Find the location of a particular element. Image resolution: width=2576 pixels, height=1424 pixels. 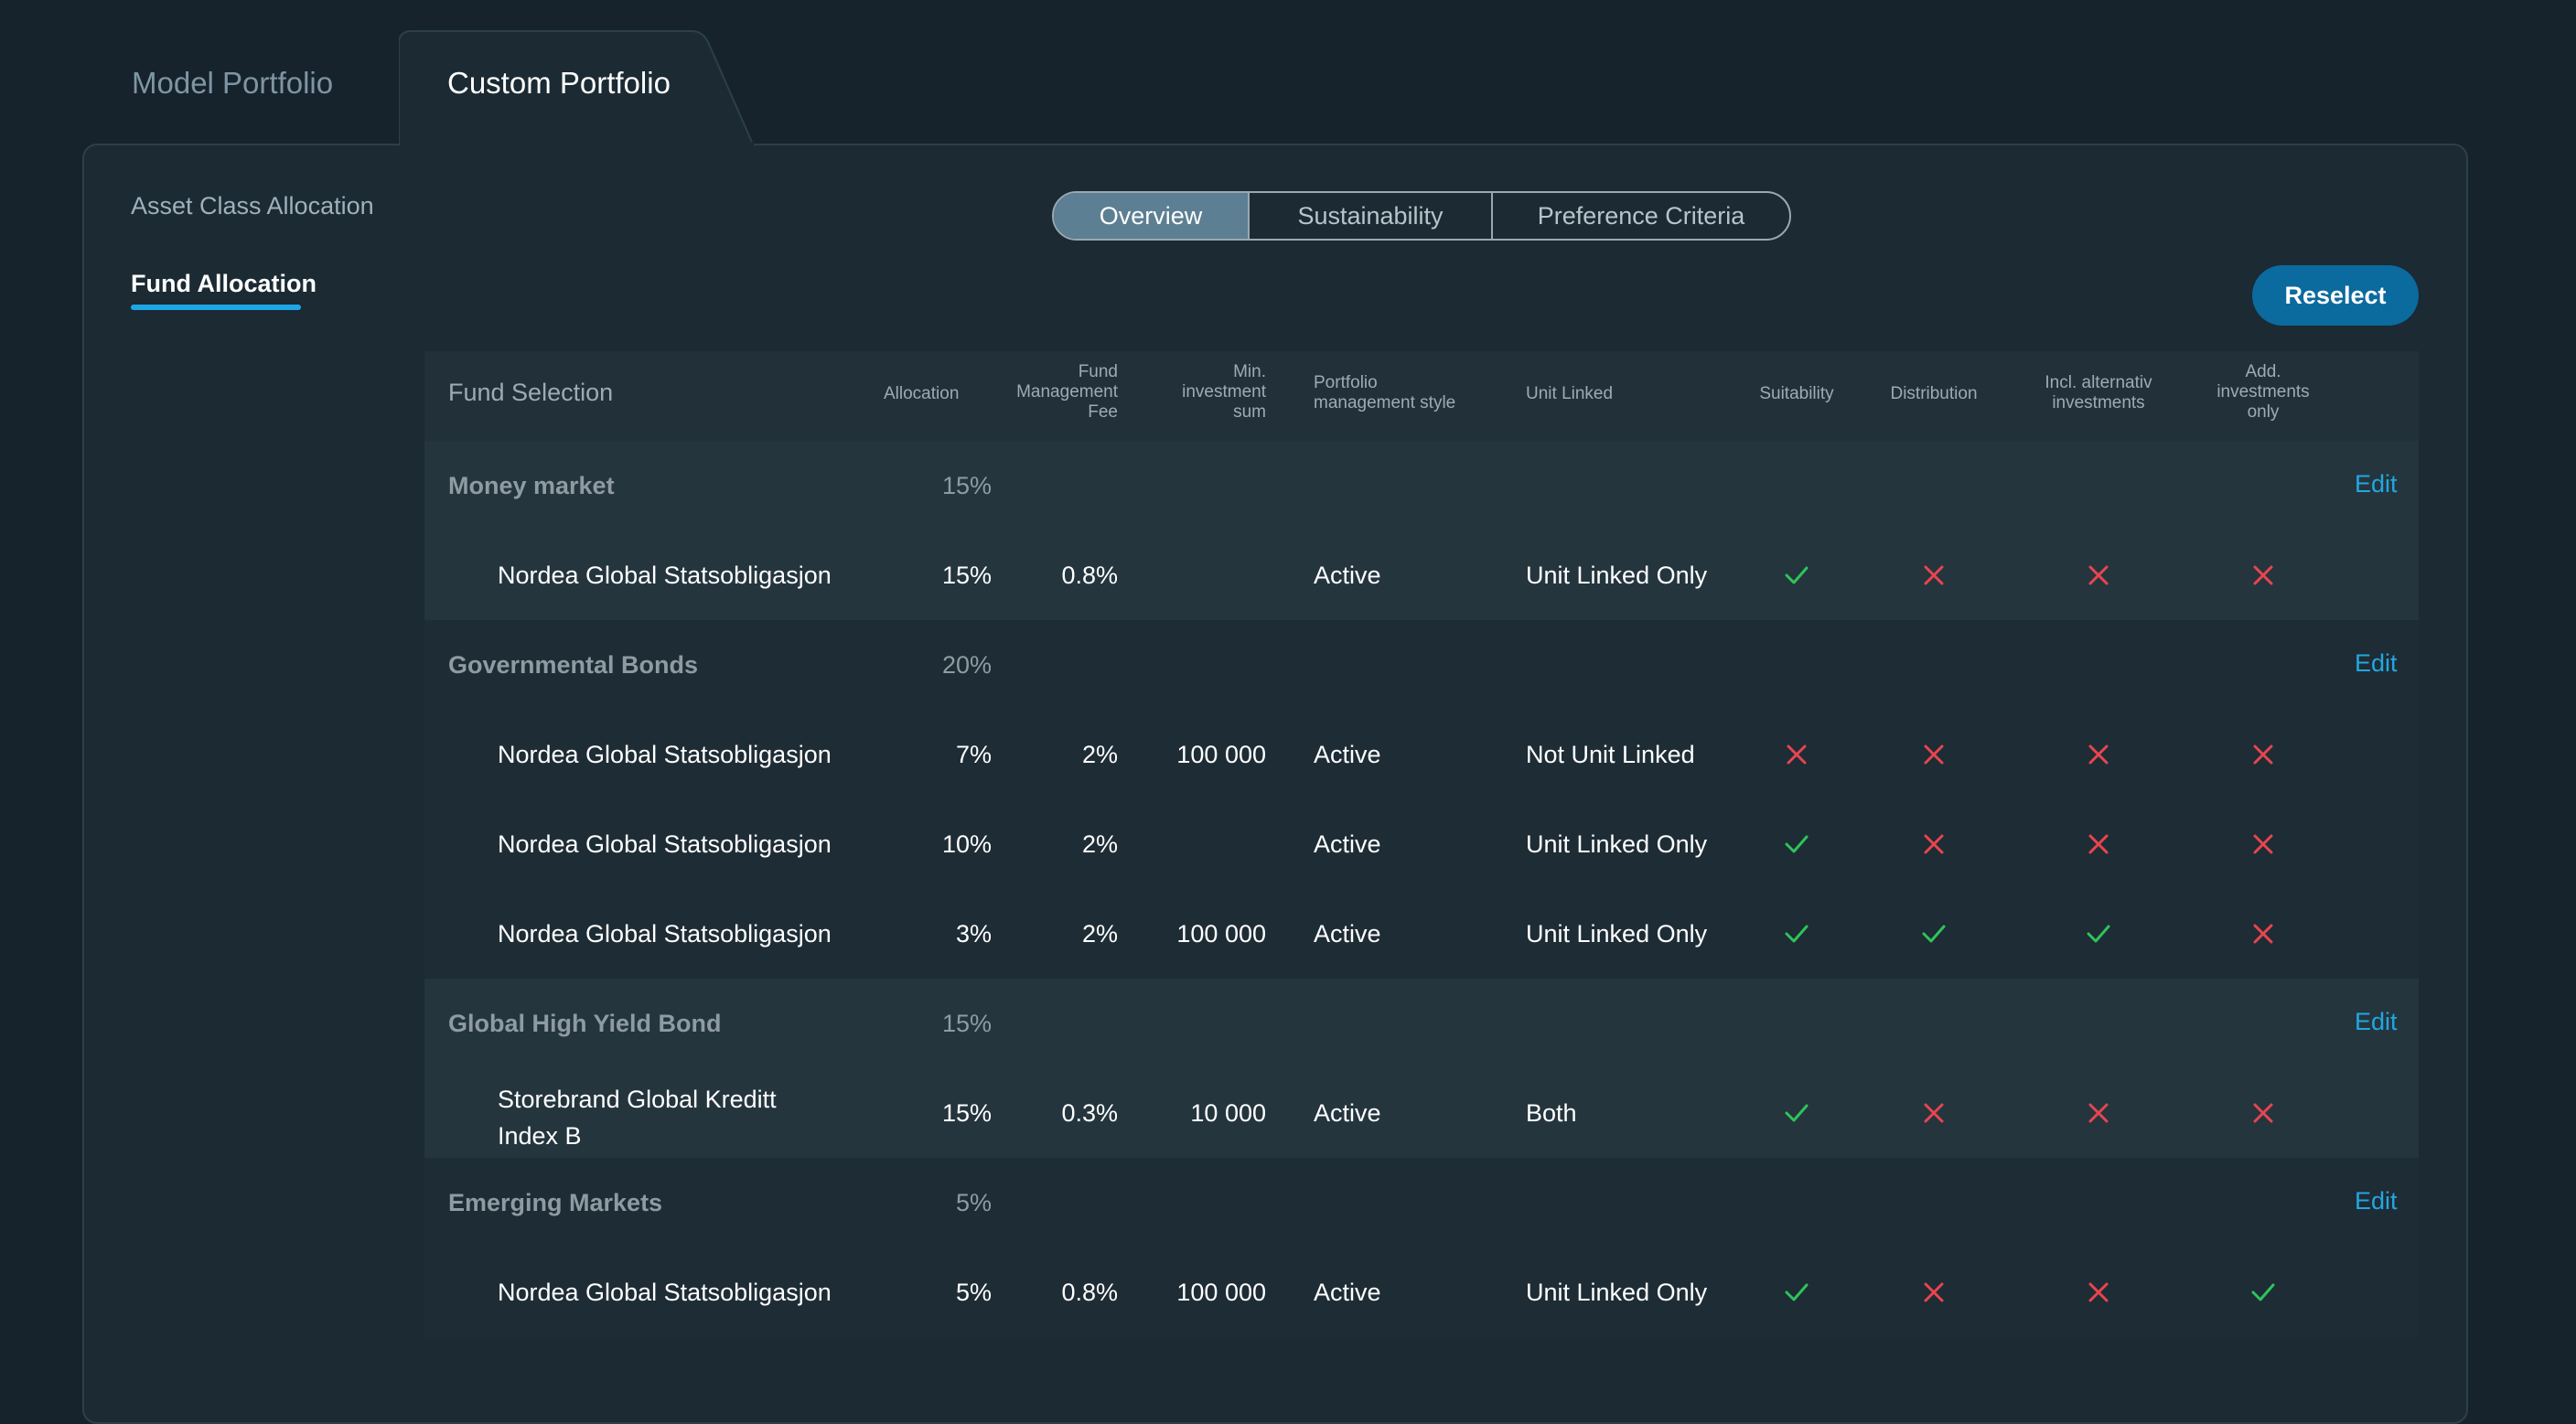

fund-allocation: 5% is located at coordinates (974, 1293).